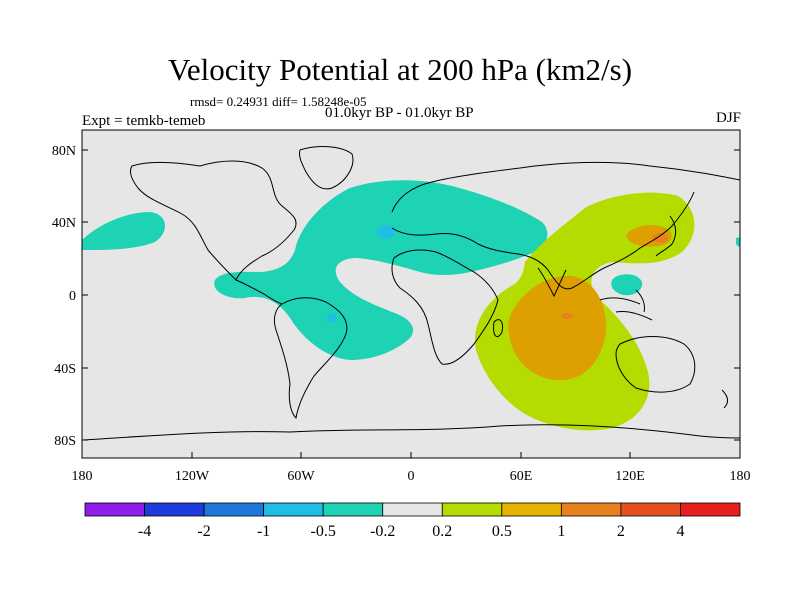  Describe the element at coordinates (203, 531) in the screenshot. I see `colorbar-label: -2` at that location.